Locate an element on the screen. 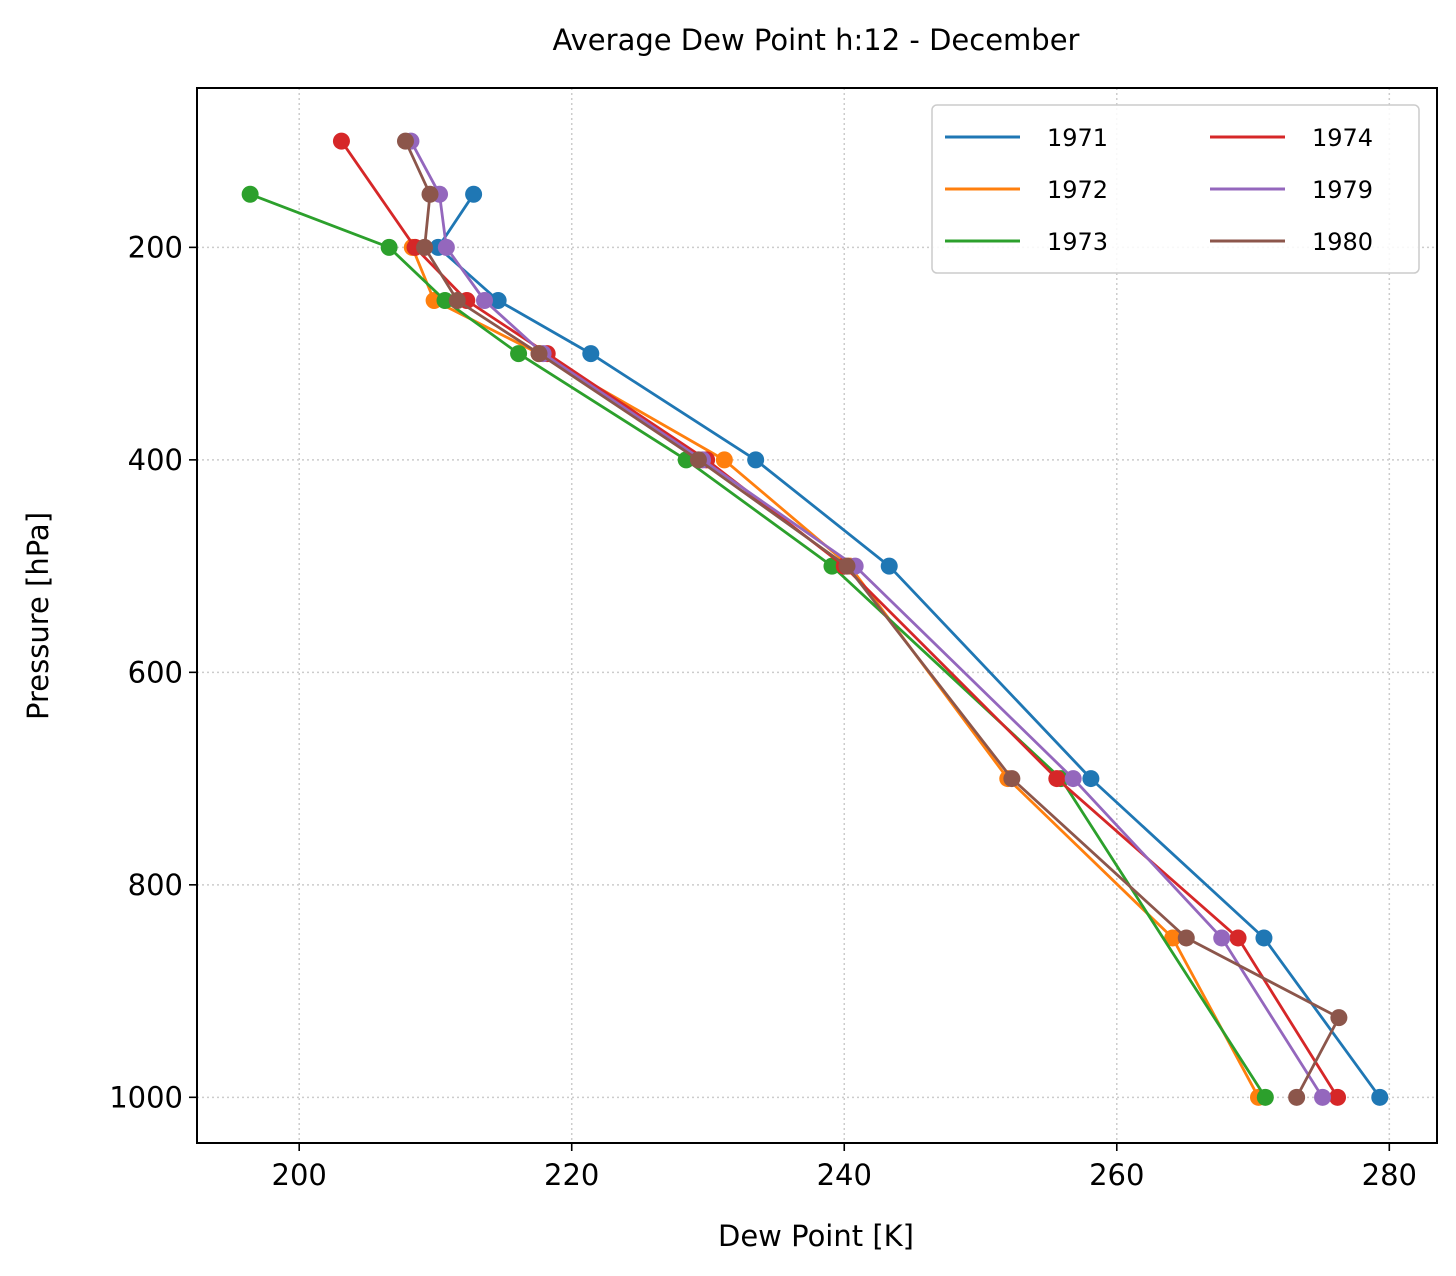 Image resolution: width=1456 pixels, height=1276 pixels. legend-label: 1974 is located at coordinates (1342, 138).